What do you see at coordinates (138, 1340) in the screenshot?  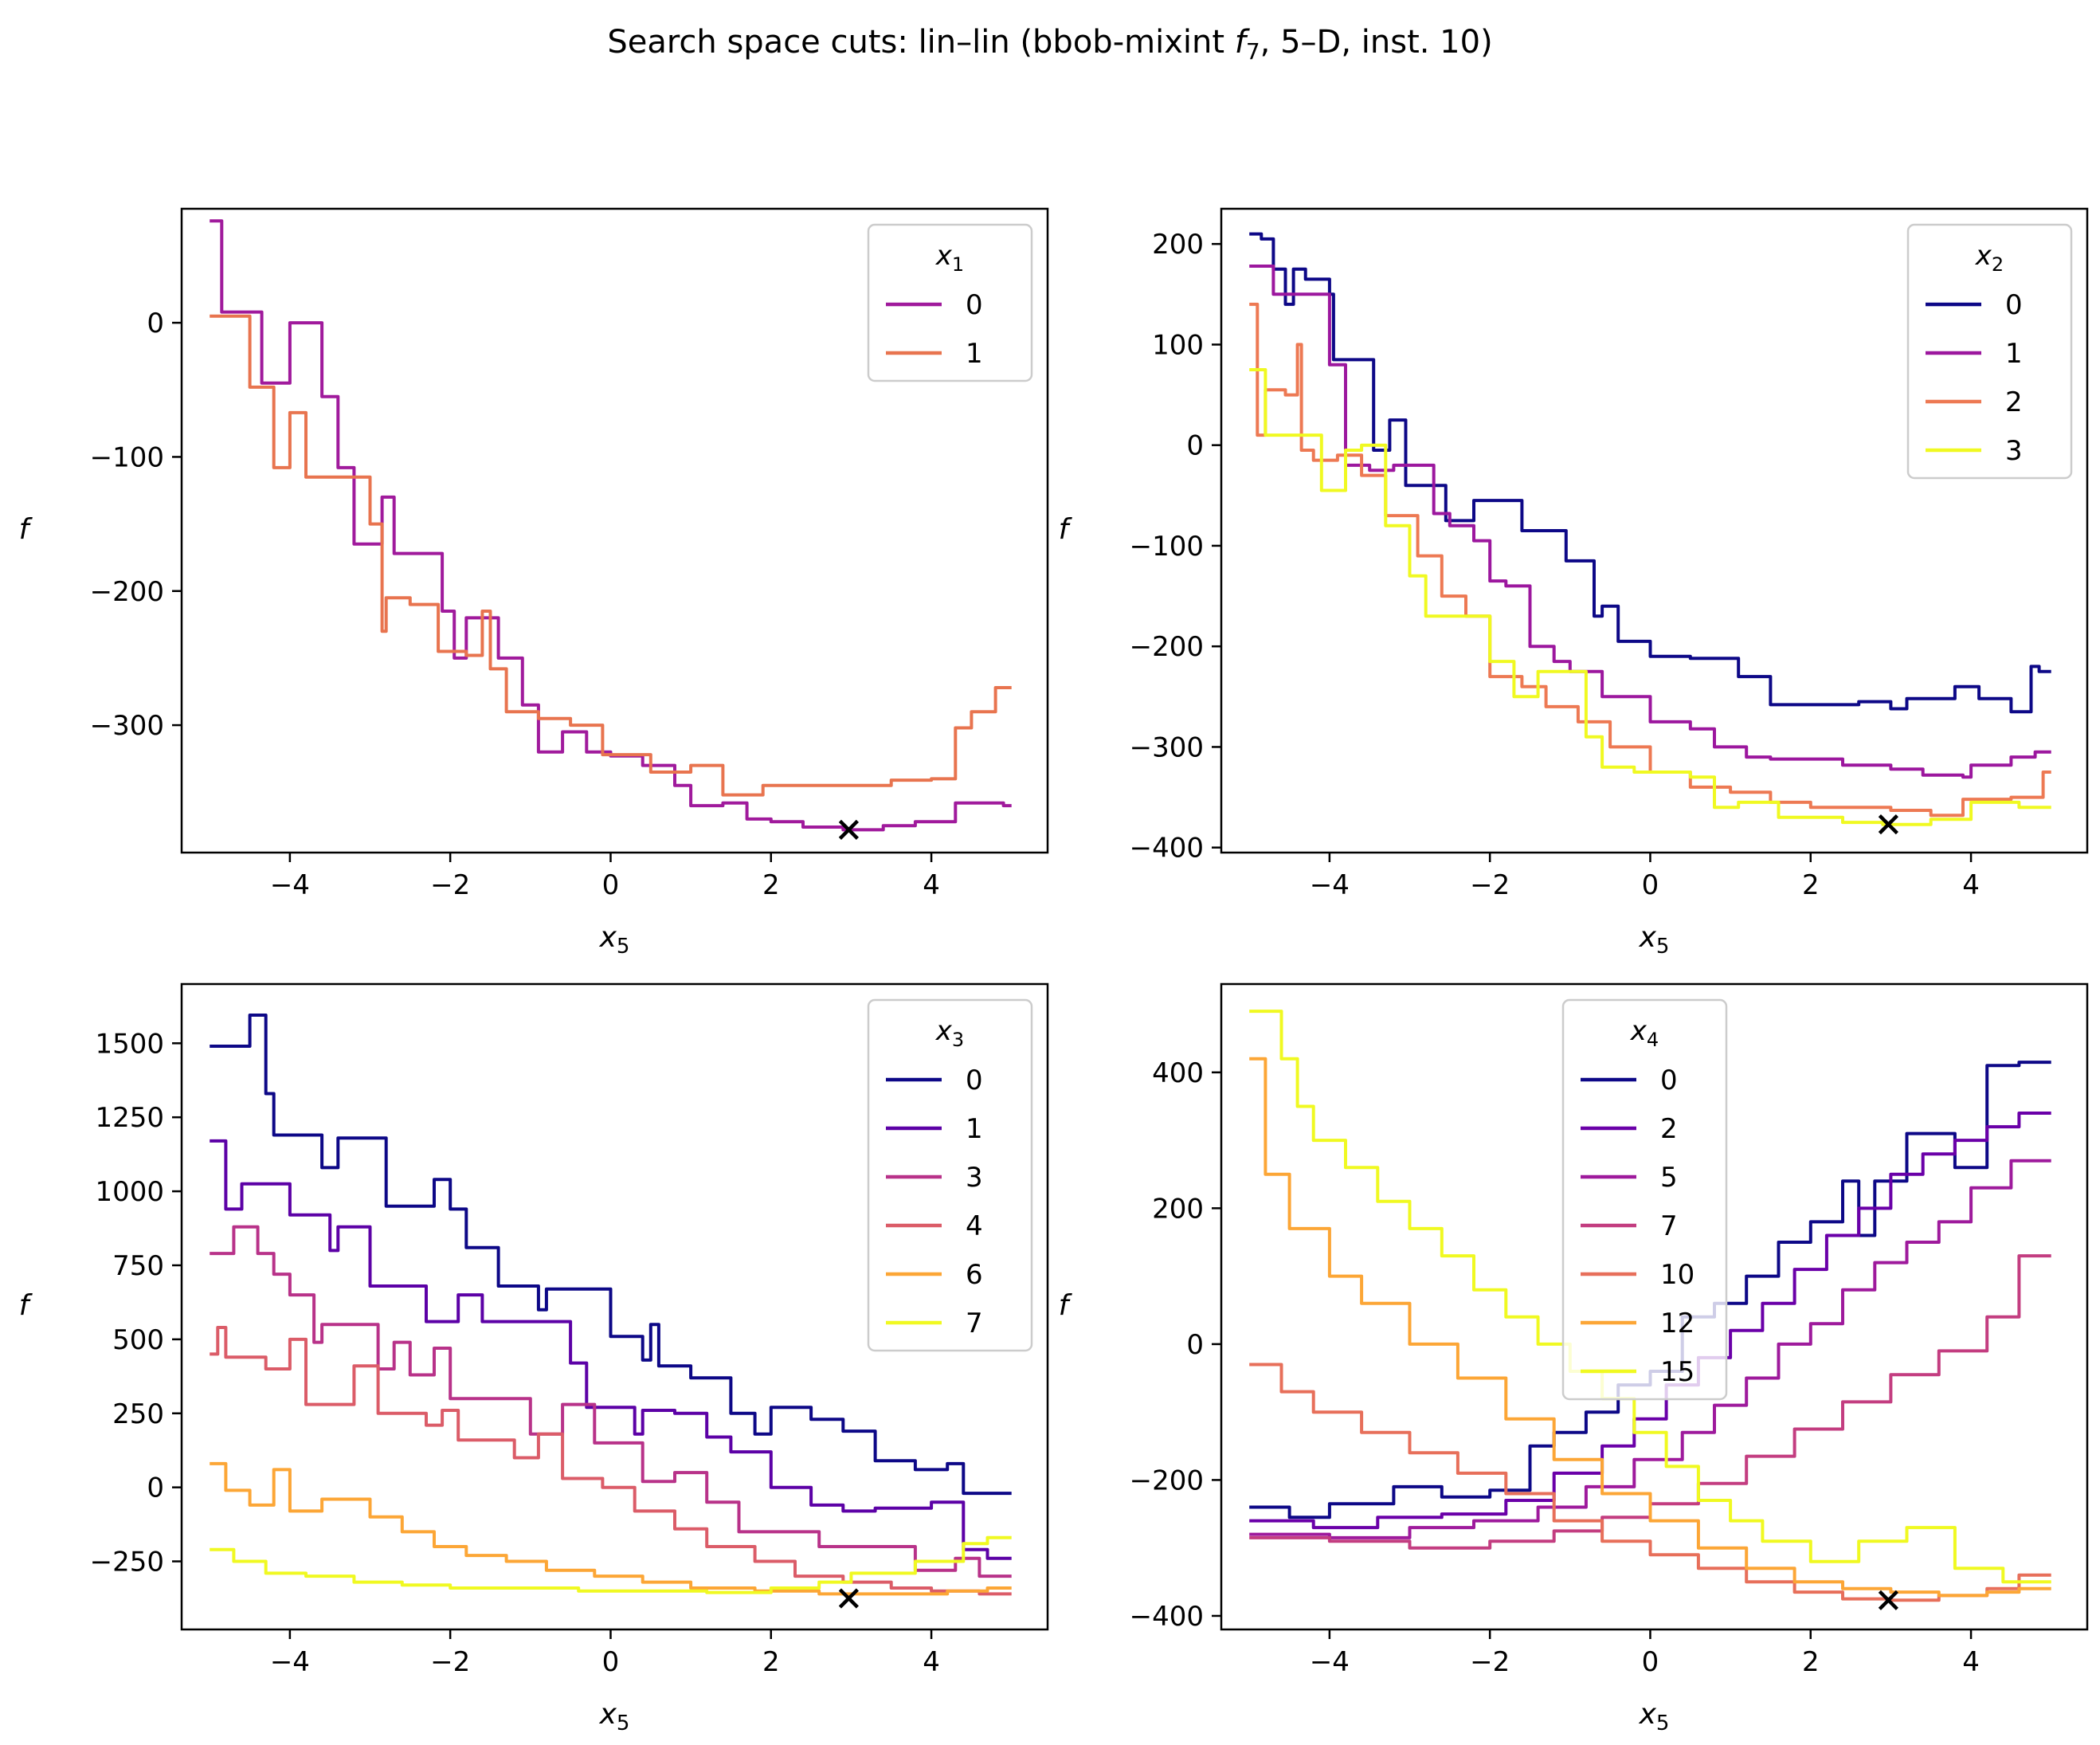 I see `y-tick-label: 500` at bounding box center [138, 1340].